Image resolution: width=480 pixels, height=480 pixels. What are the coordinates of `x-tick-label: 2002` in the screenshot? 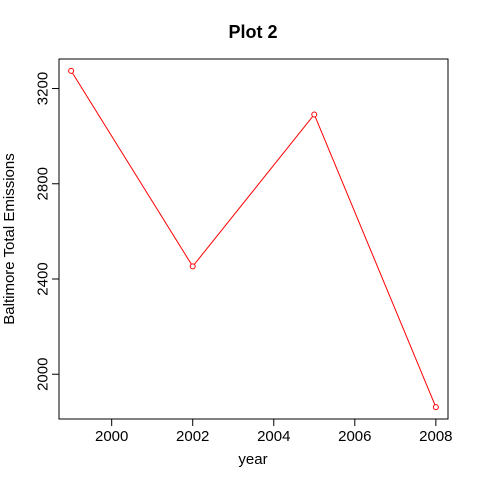 It's located at (192, 436).